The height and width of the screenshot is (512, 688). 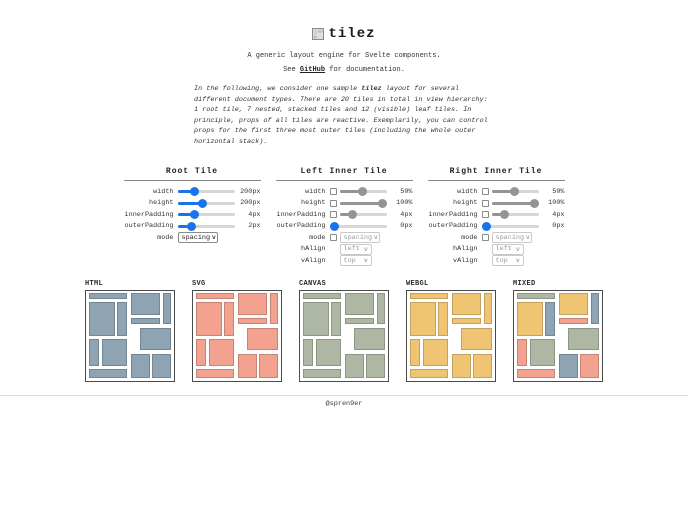 I want to click on root-inner-padding-row: innerPadding 4px, so click(x=192, y=215).